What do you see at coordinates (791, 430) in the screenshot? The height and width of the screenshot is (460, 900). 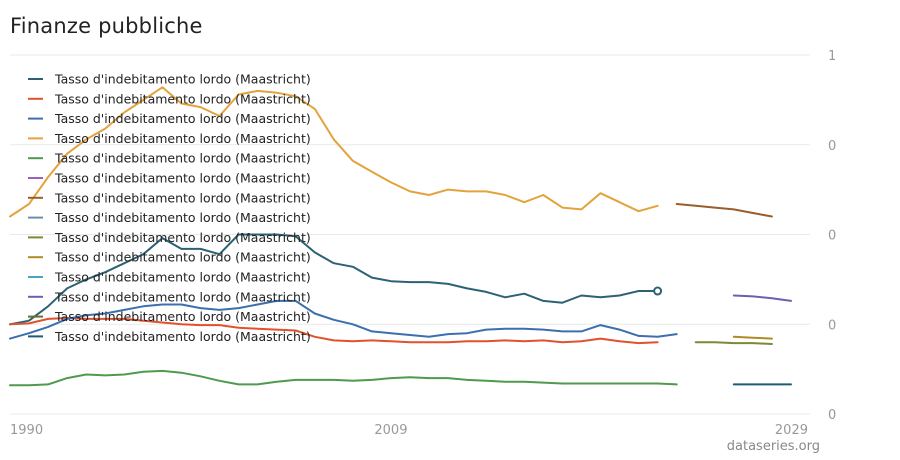 I see `x-tick-label: 2029` at bounding box center [791, 430].